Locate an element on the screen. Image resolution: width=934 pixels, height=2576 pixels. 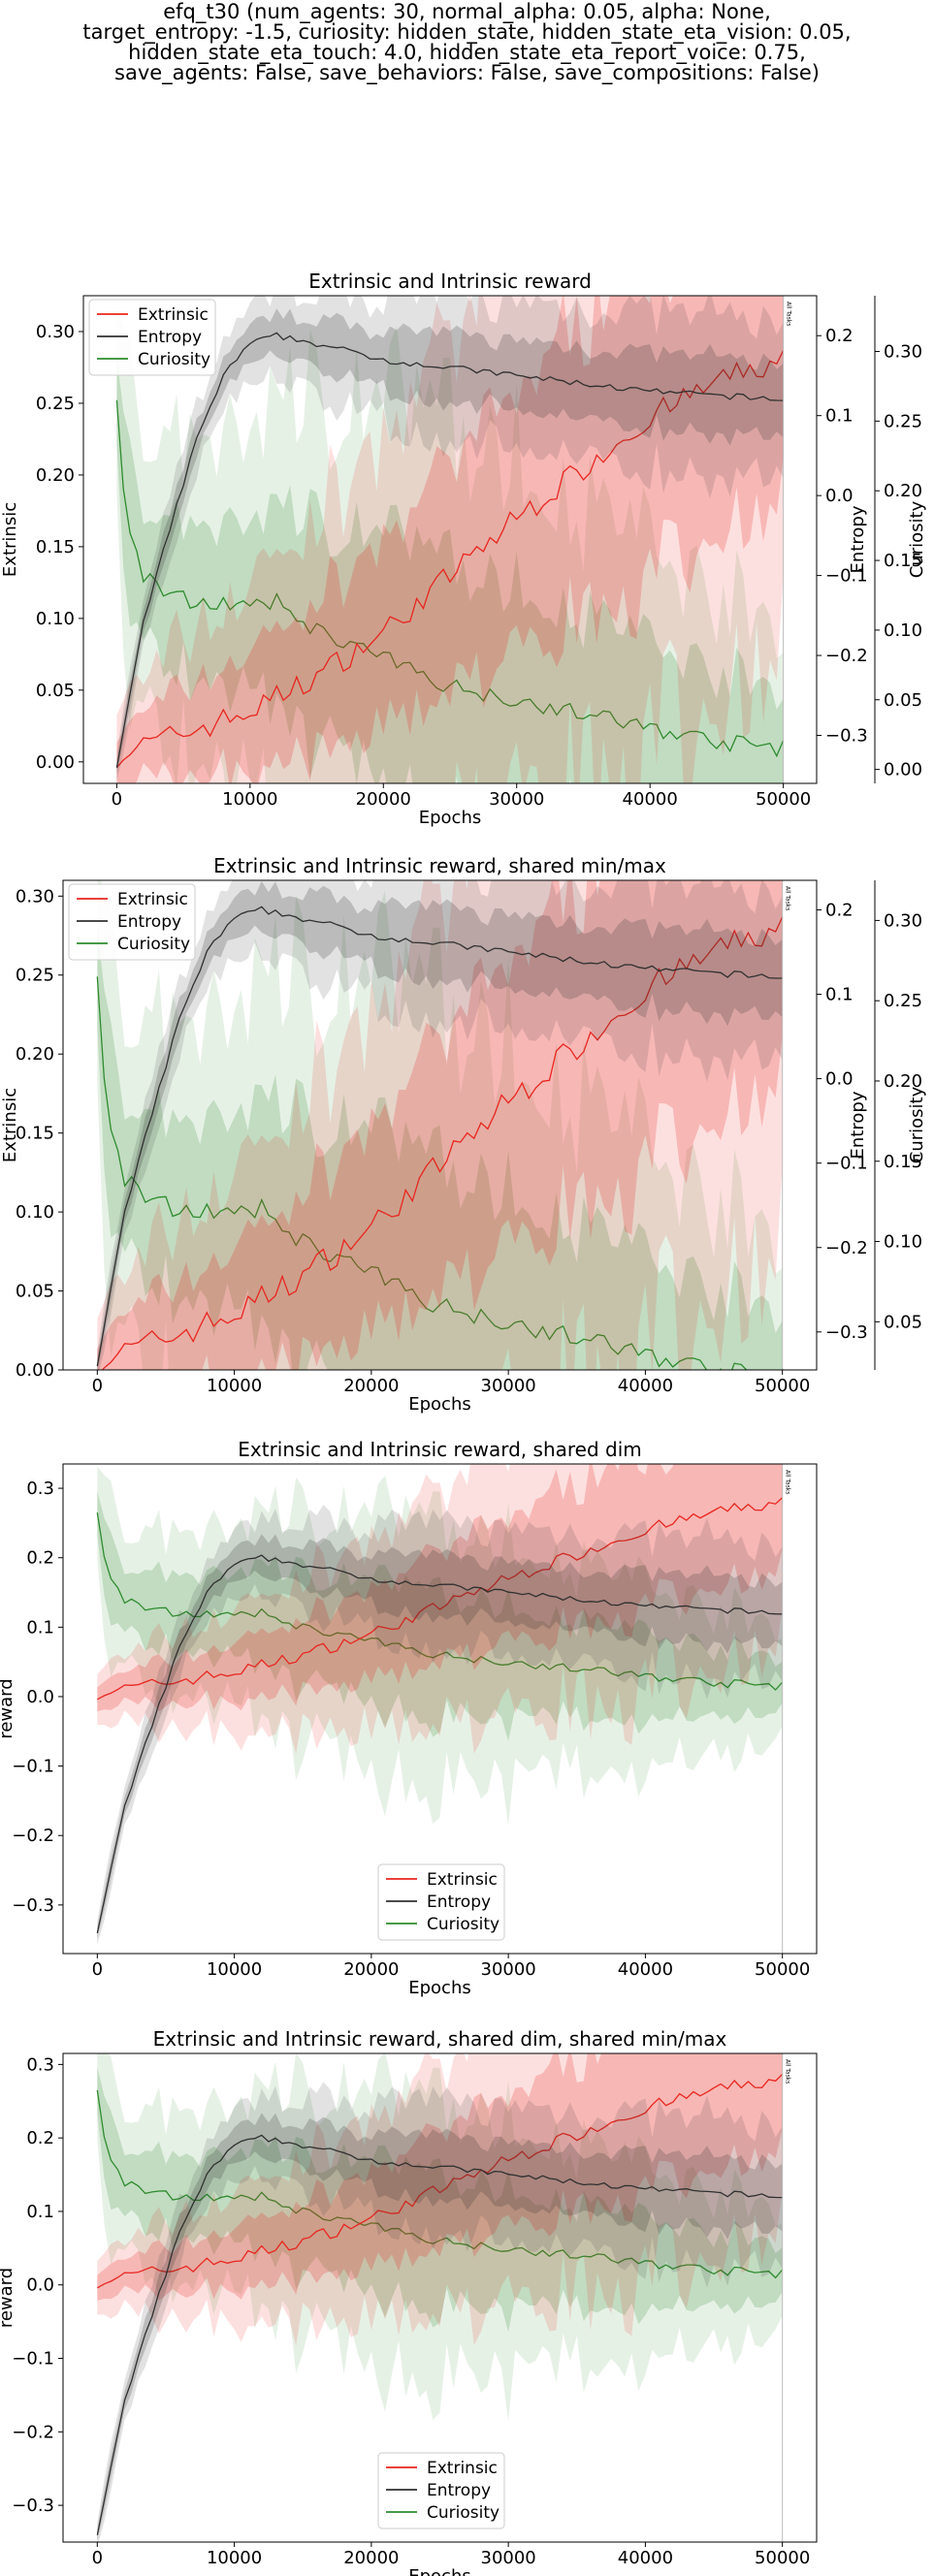
y-tick-label: 0.30 is located at coordinates (35, 896).